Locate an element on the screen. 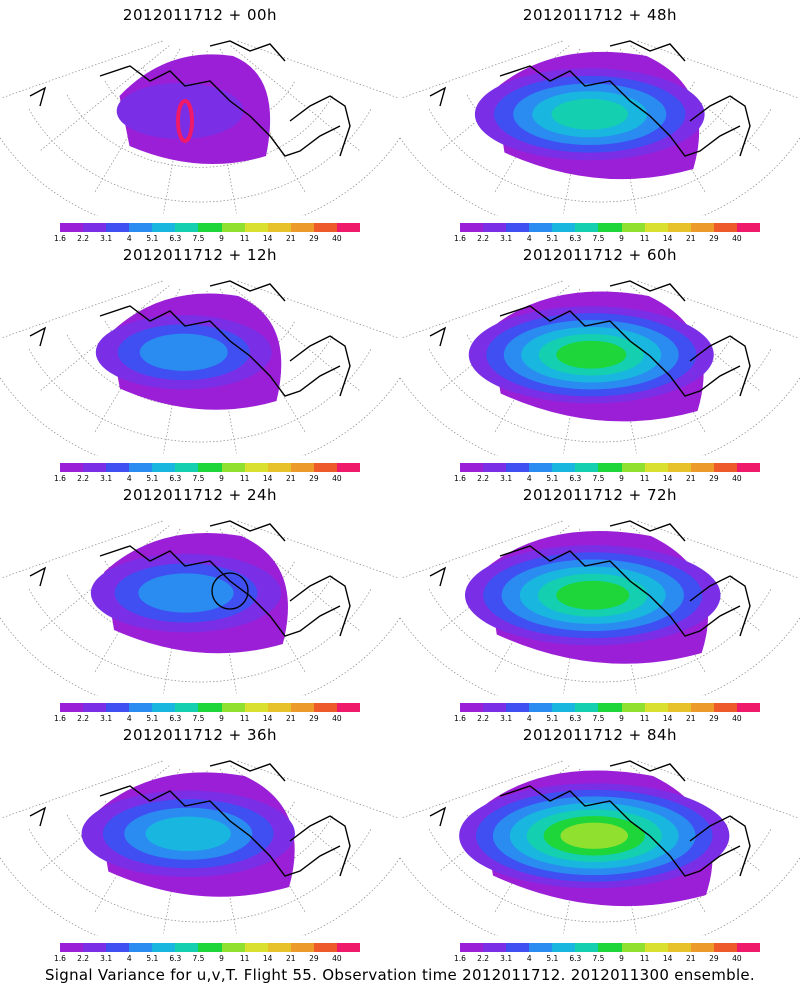  variance-hotspot is located at coordinates (185, 121).